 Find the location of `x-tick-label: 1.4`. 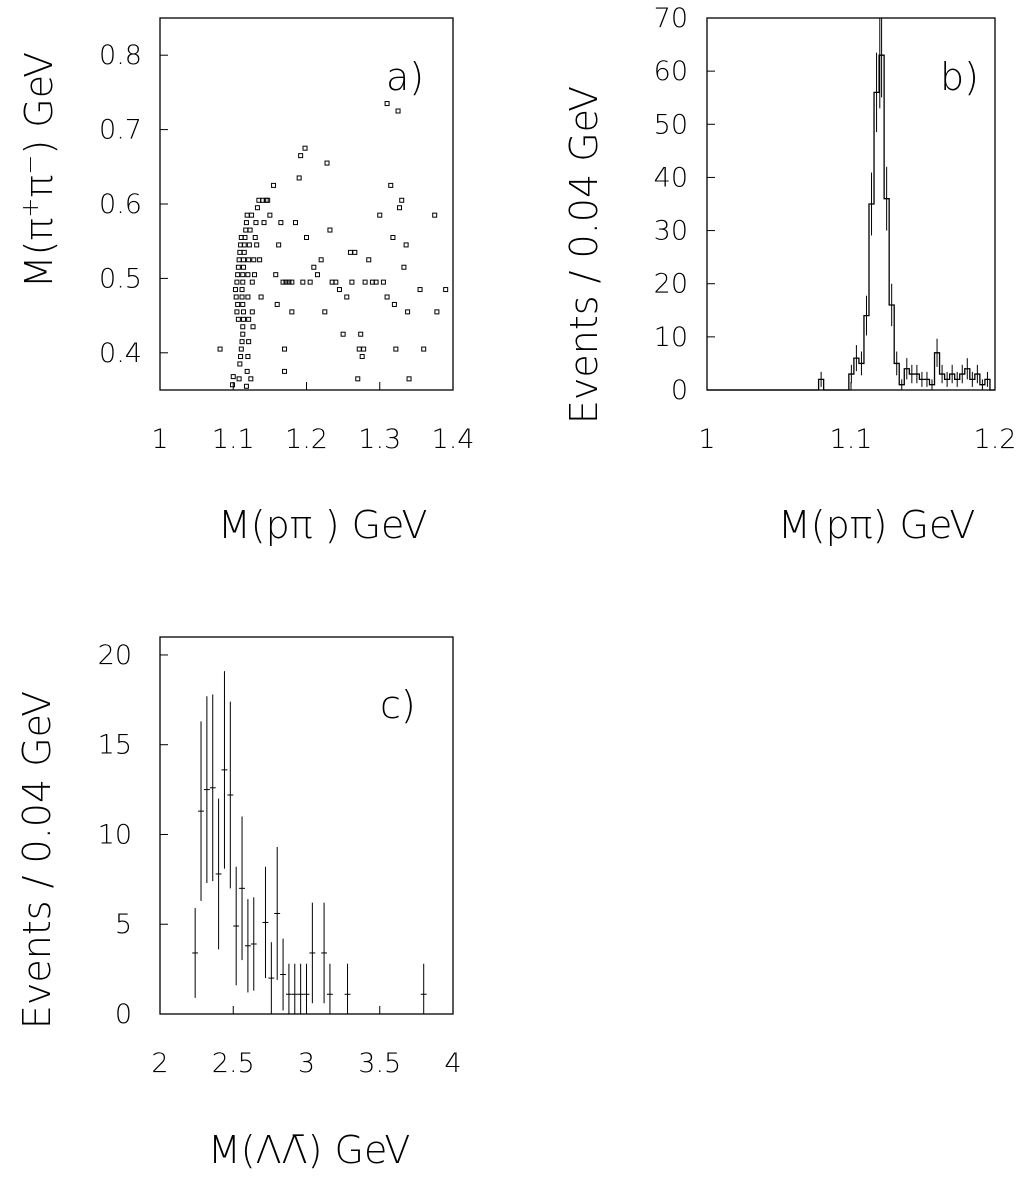

x-tick-label: 1.4 is located at coordinates (453, 439).